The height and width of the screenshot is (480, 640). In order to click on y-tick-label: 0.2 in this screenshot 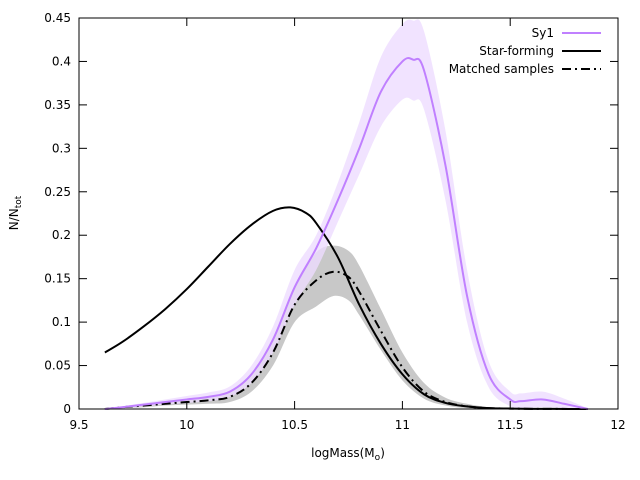, I will do `click(61, 235)`.